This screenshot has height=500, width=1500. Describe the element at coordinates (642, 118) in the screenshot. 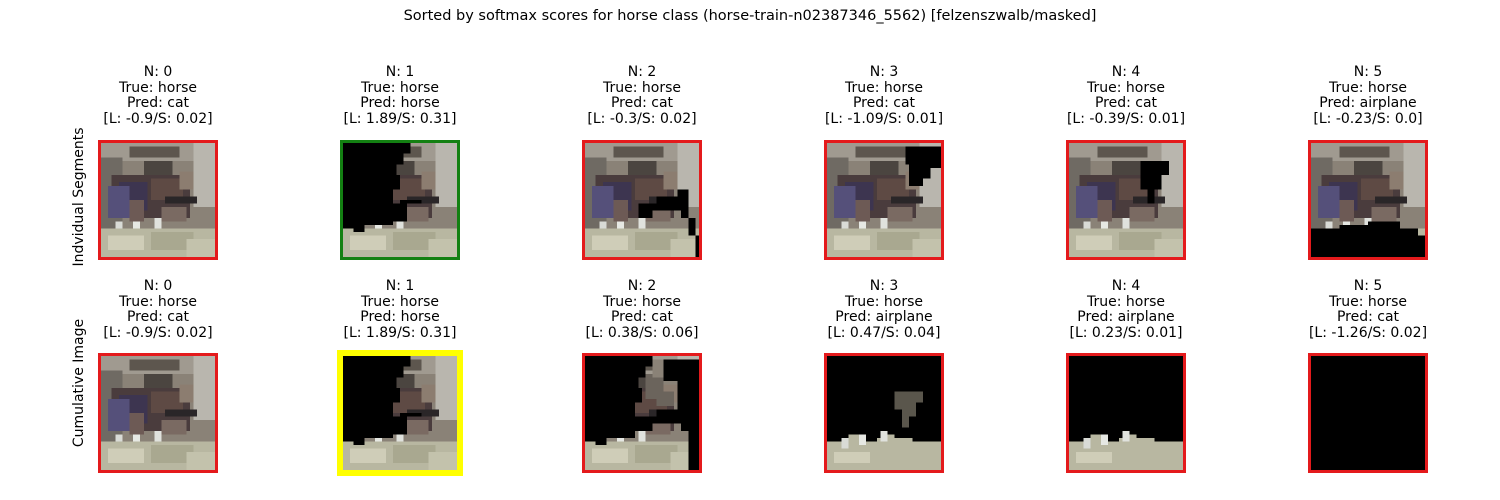

I see `caption-scores: [L: -0.3/S: 0.02]` at that location.